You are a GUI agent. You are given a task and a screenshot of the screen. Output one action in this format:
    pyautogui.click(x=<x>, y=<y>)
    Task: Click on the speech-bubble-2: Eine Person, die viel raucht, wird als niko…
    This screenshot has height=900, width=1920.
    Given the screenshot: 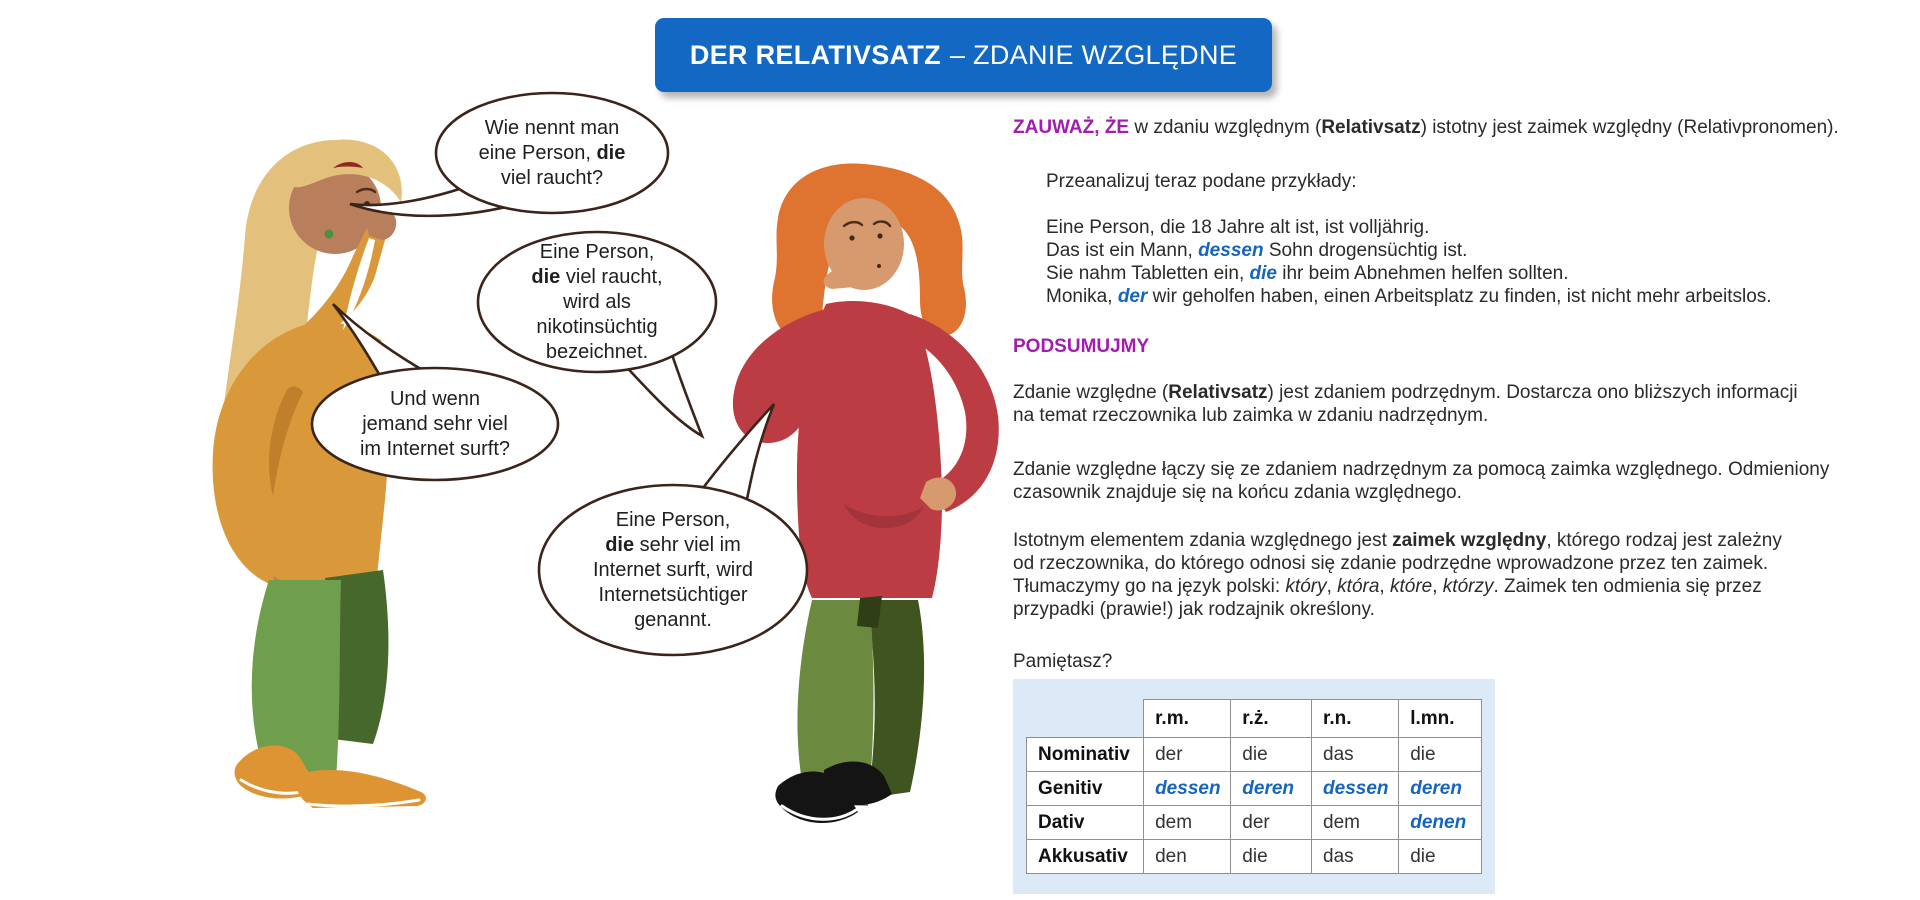 What is the action you would take?
    pyautogui.click(x=620, y=337)
    